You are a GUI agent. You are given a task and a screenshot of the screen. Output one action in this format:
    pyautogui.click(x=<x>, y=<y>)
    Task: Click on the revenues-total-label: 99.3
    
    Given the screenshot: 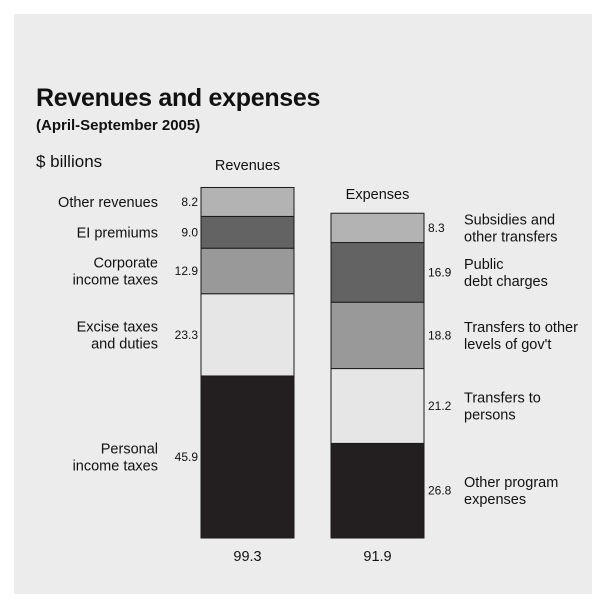 What is the action you would take?
    pyautogui.click(x=247, y=557)
    